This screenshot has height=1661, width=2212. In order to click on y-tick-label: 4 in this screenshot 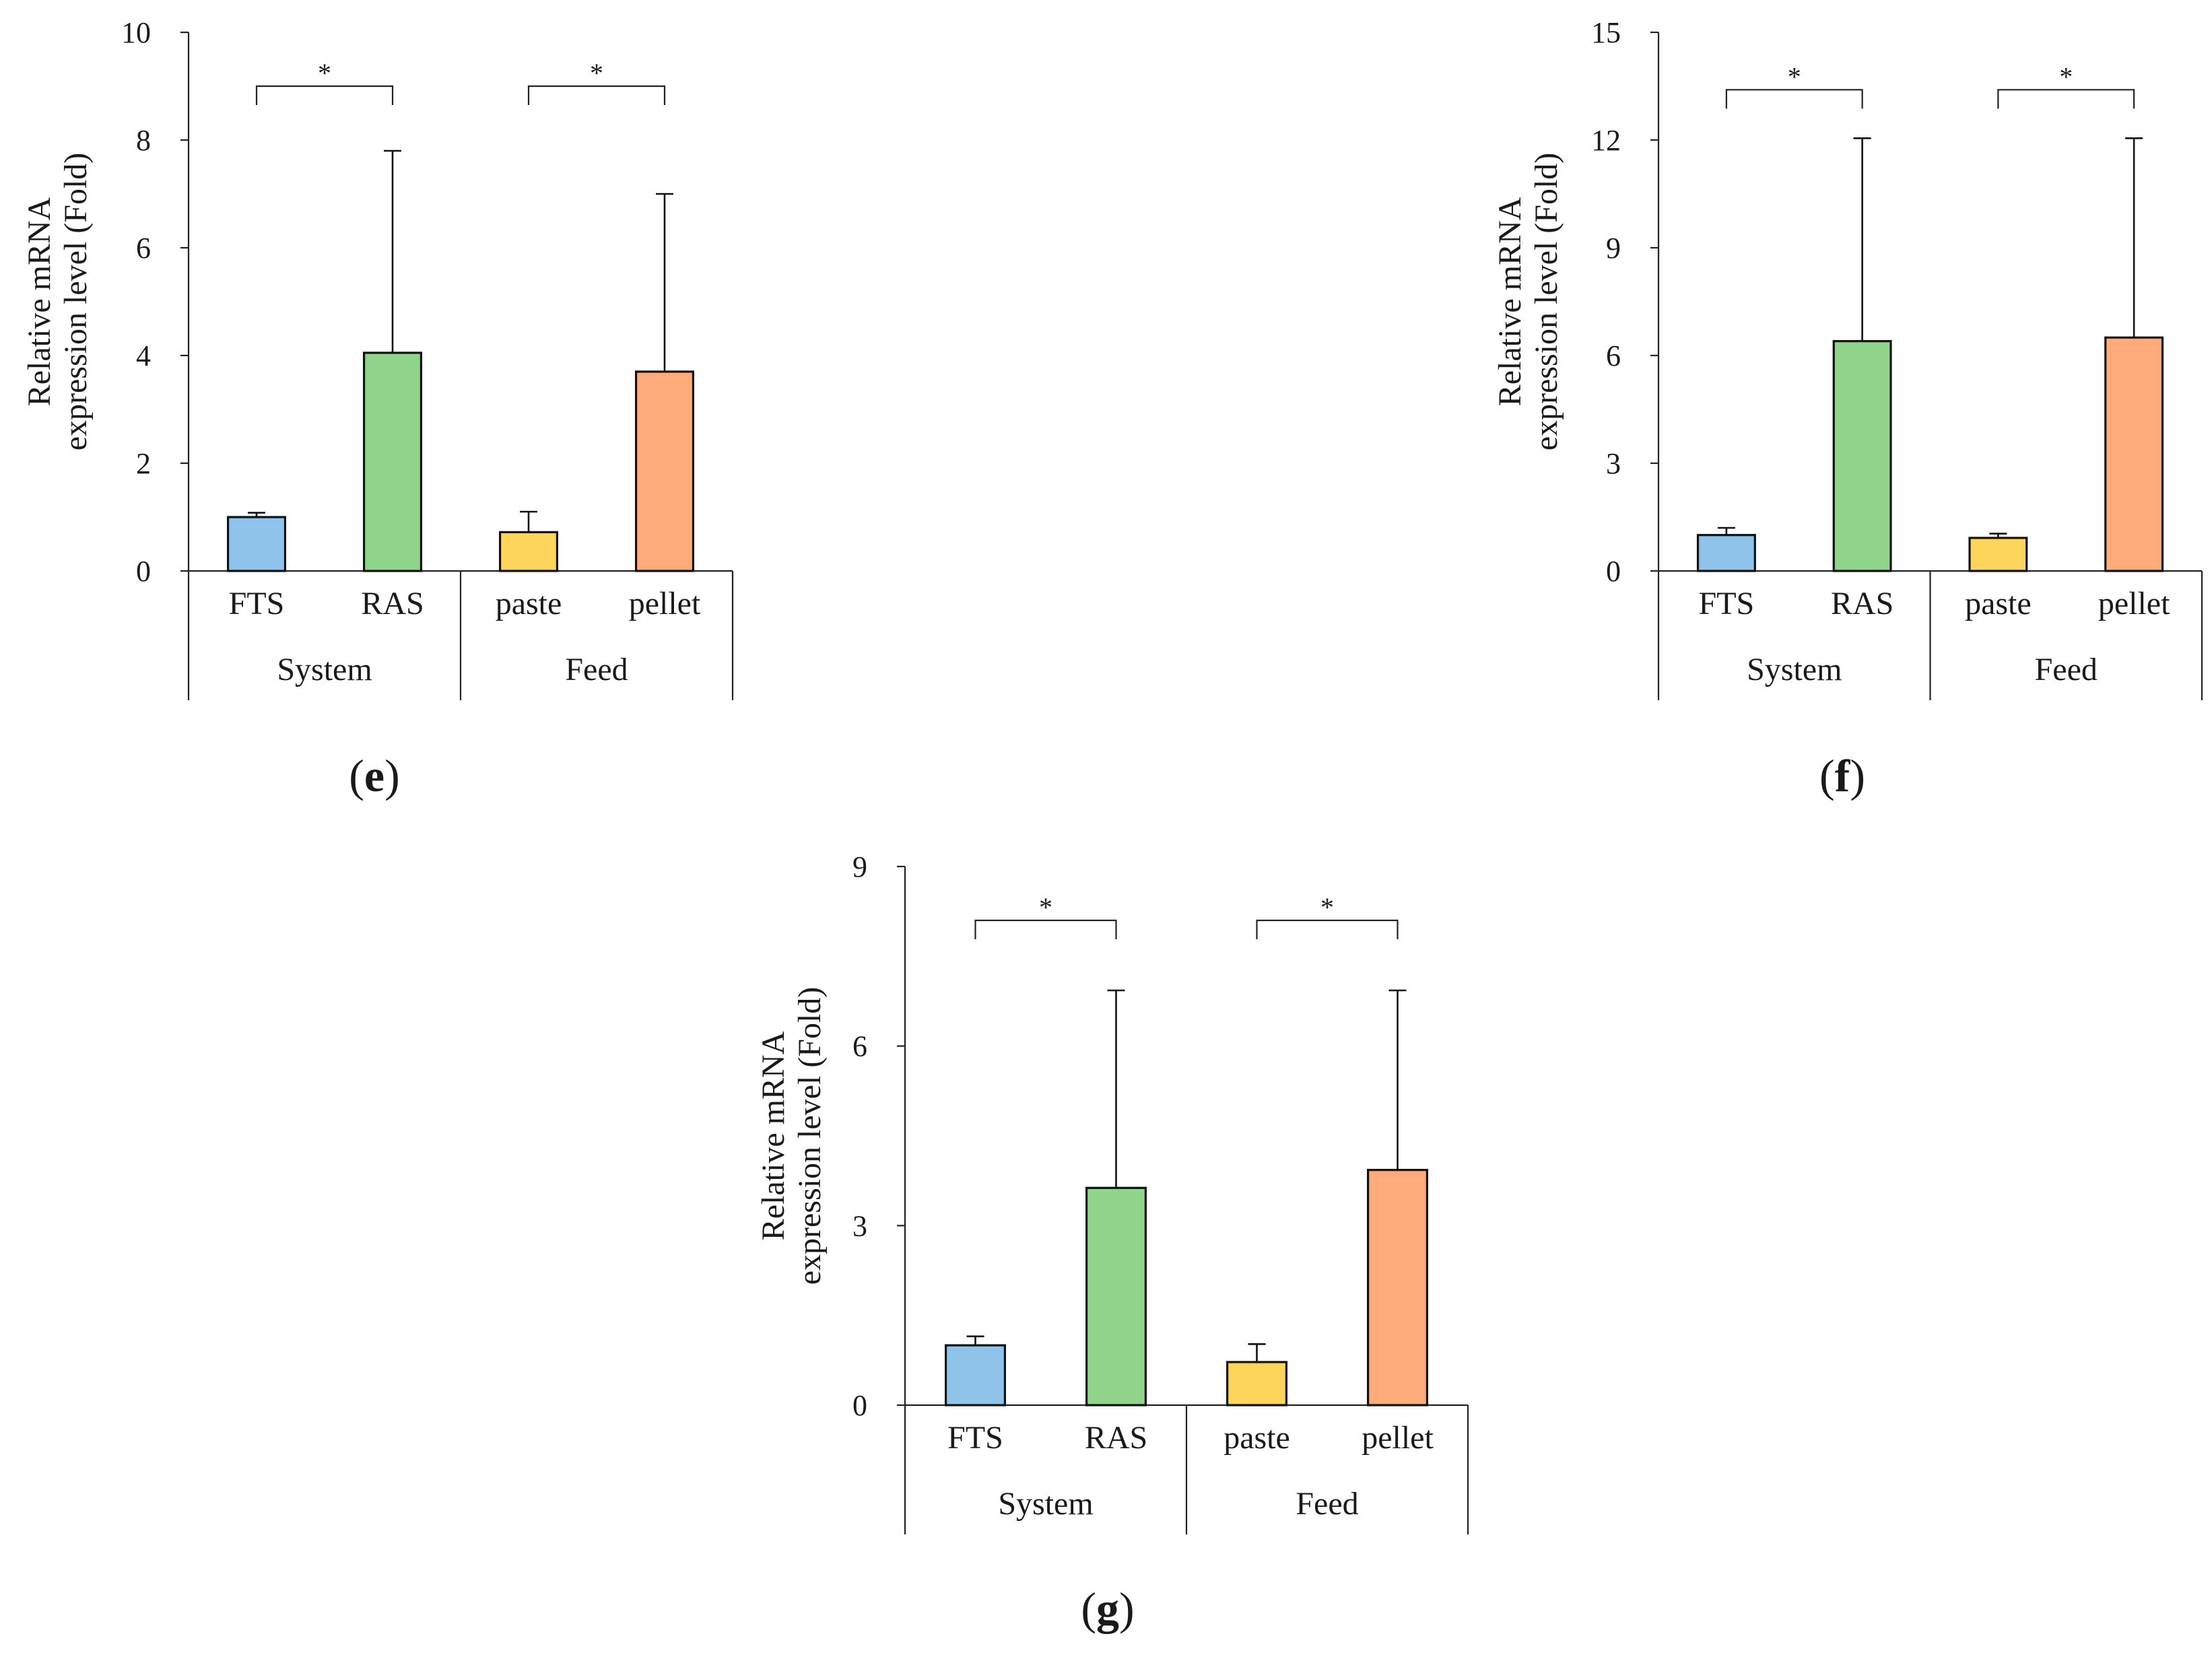, I will do `click(143, 355)`.